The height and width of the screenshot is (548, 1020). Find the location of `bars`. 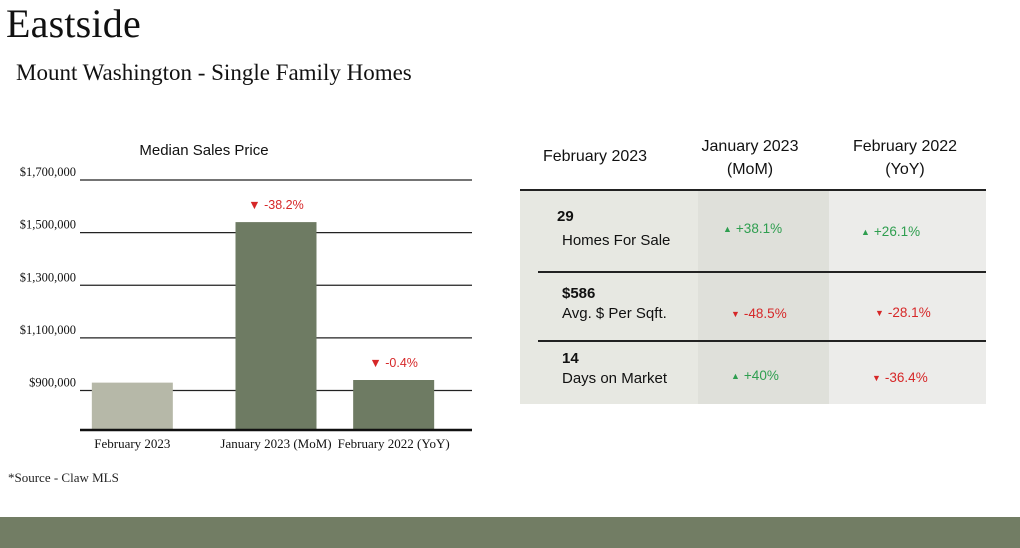

bars is located at coordinates (263, 326).